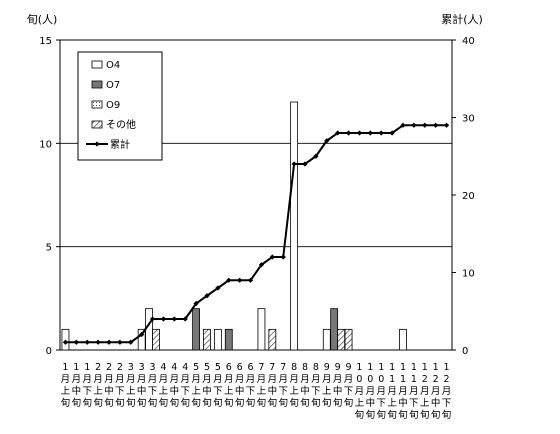 This screenshot has height=434, width=560. I want to click on legend-swatch-dark, so click(97, 84).